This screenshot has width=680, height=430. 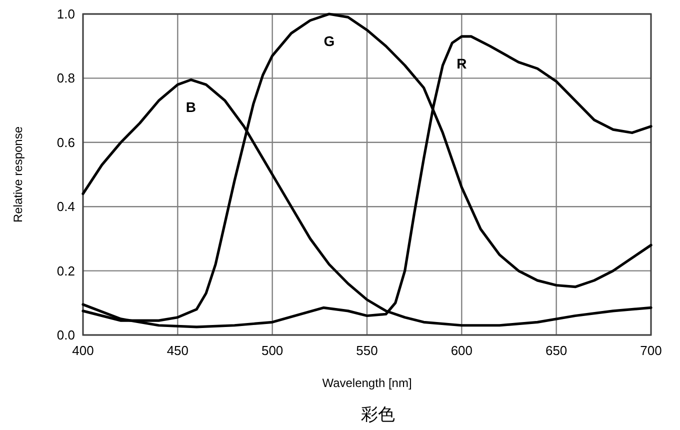 I want to click on text: 彩色, so click(x=378, y=414).